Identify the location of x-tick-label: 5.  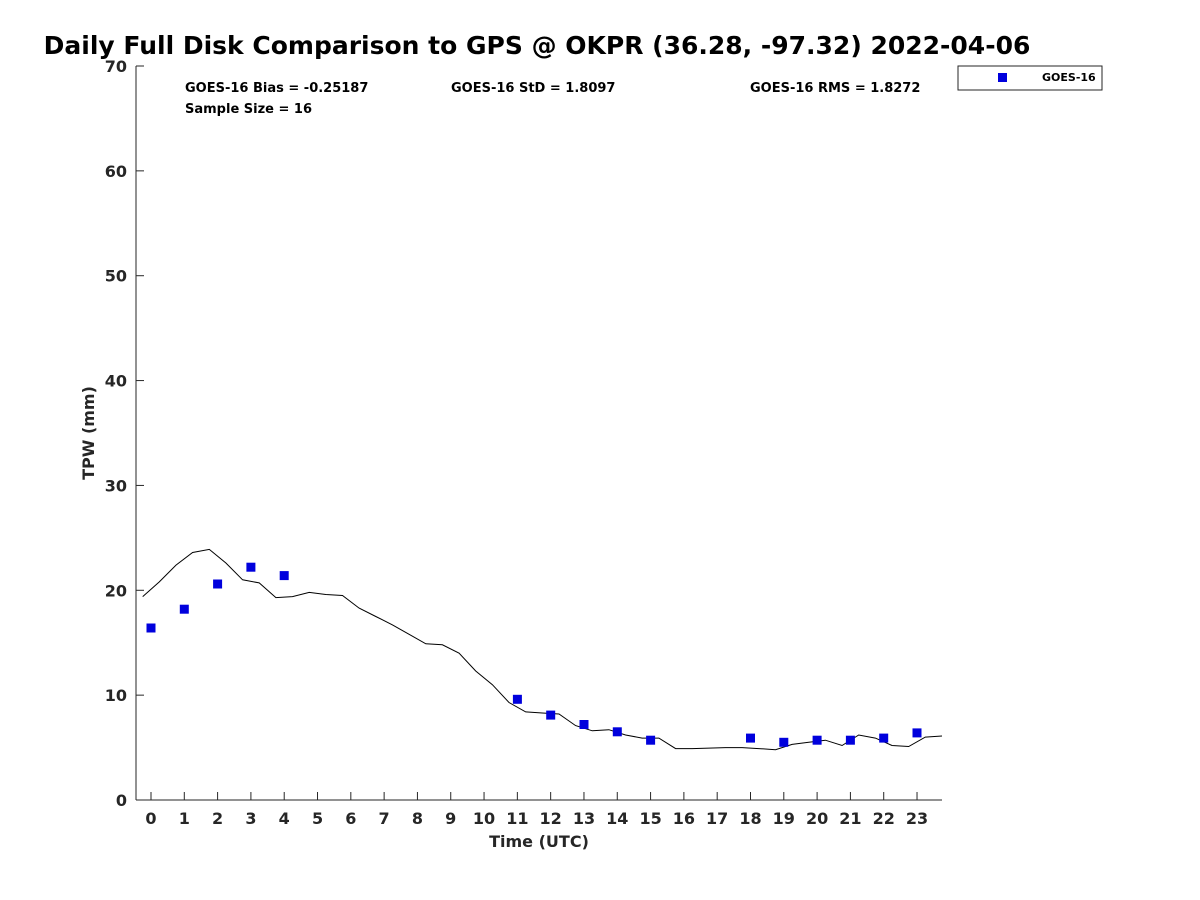
(317, 818).